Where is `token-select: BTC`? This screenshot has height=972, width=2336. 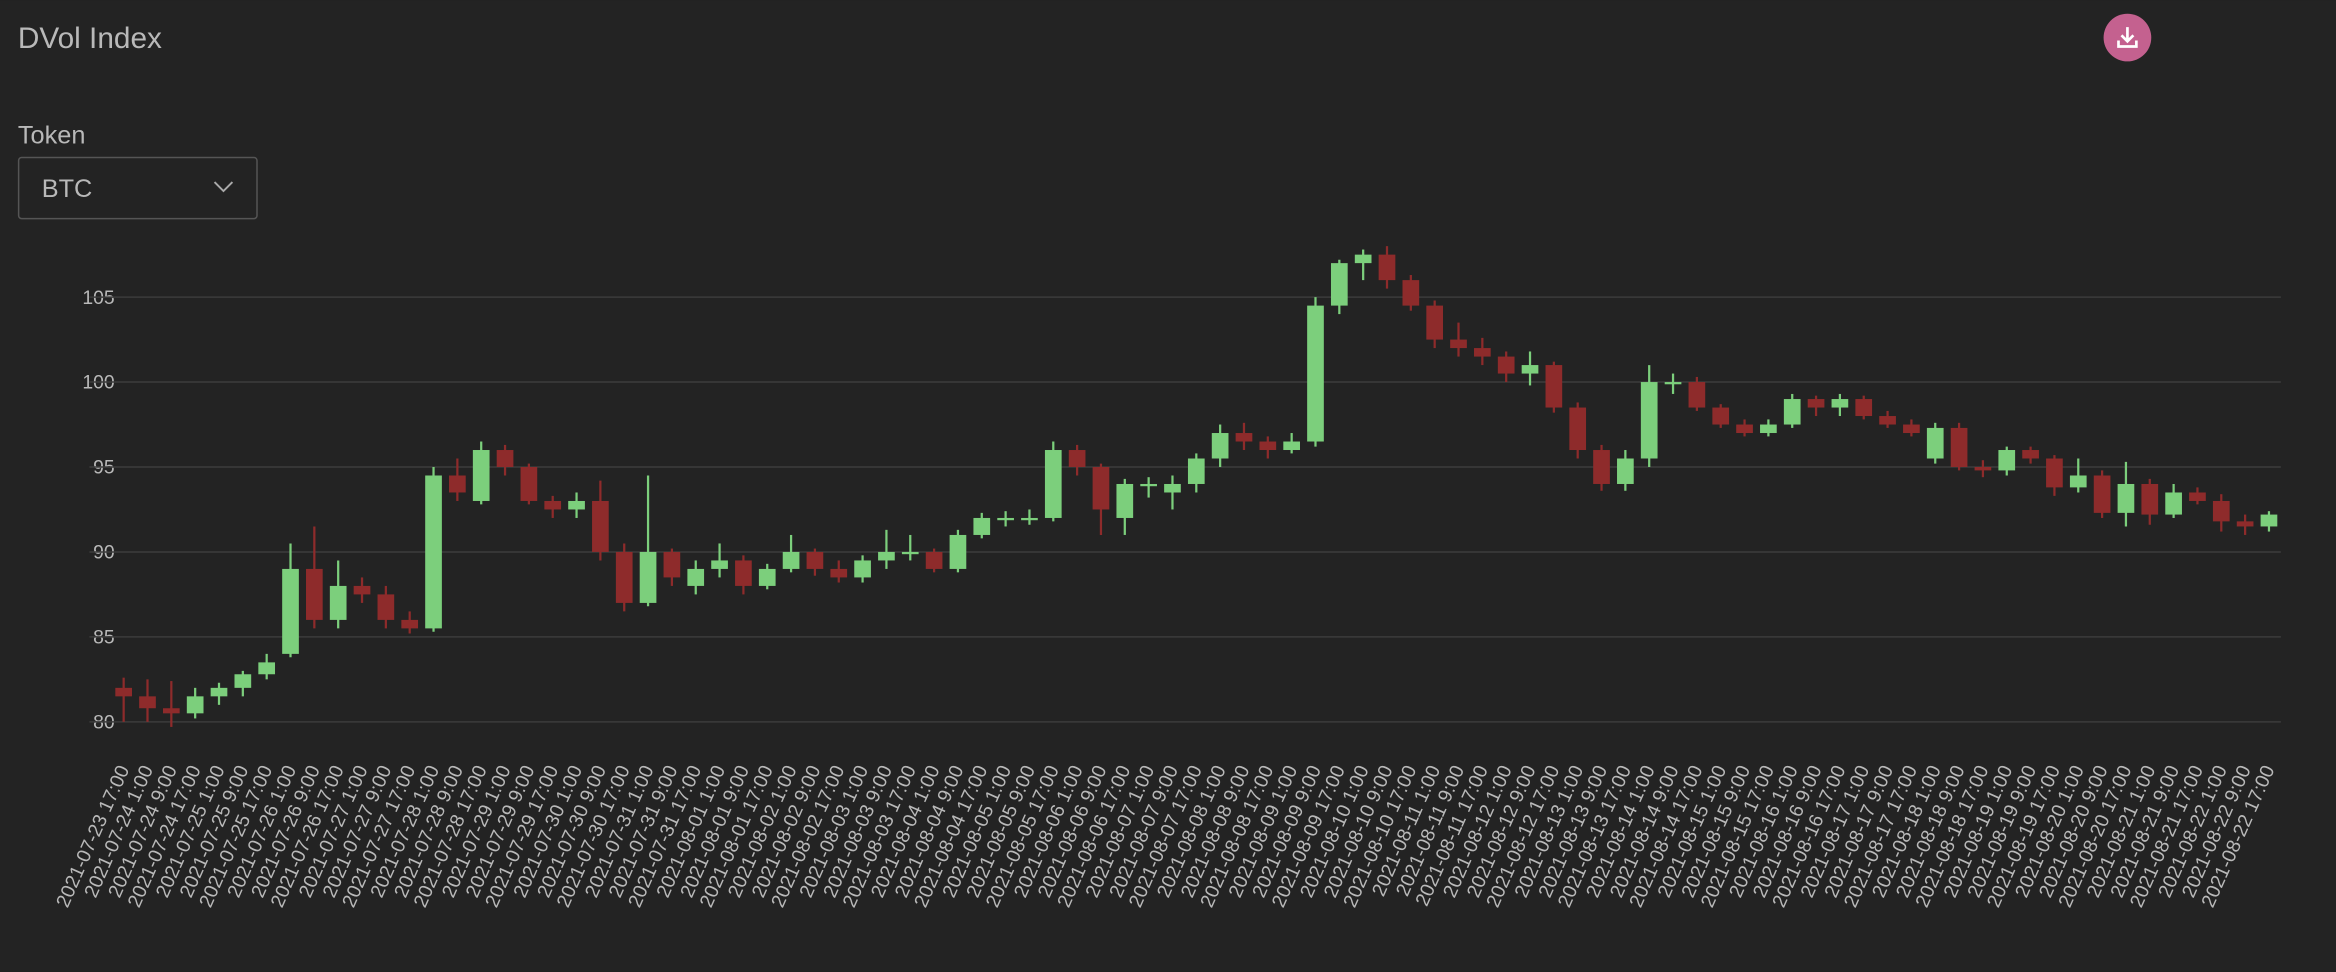
token-select: BTC is located at coordinates (137, 188).